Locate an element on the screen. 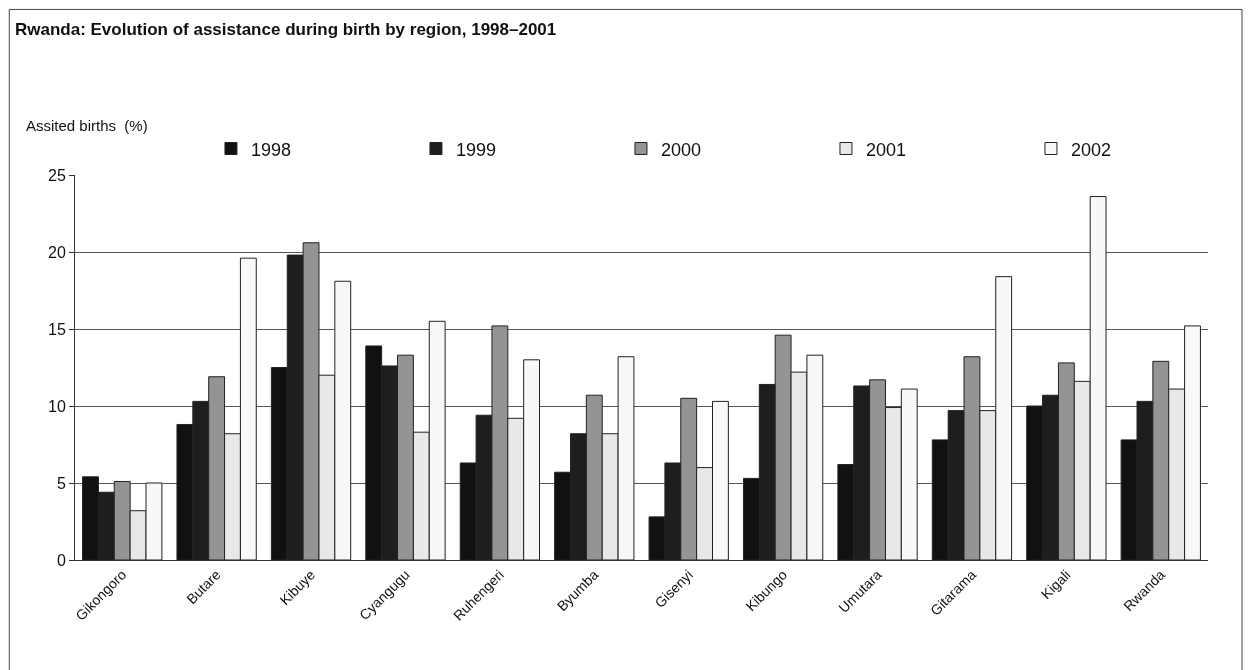 This screenshot has height=670, width=1248. legend-label: 2000 is located at coordinates (681, 149).